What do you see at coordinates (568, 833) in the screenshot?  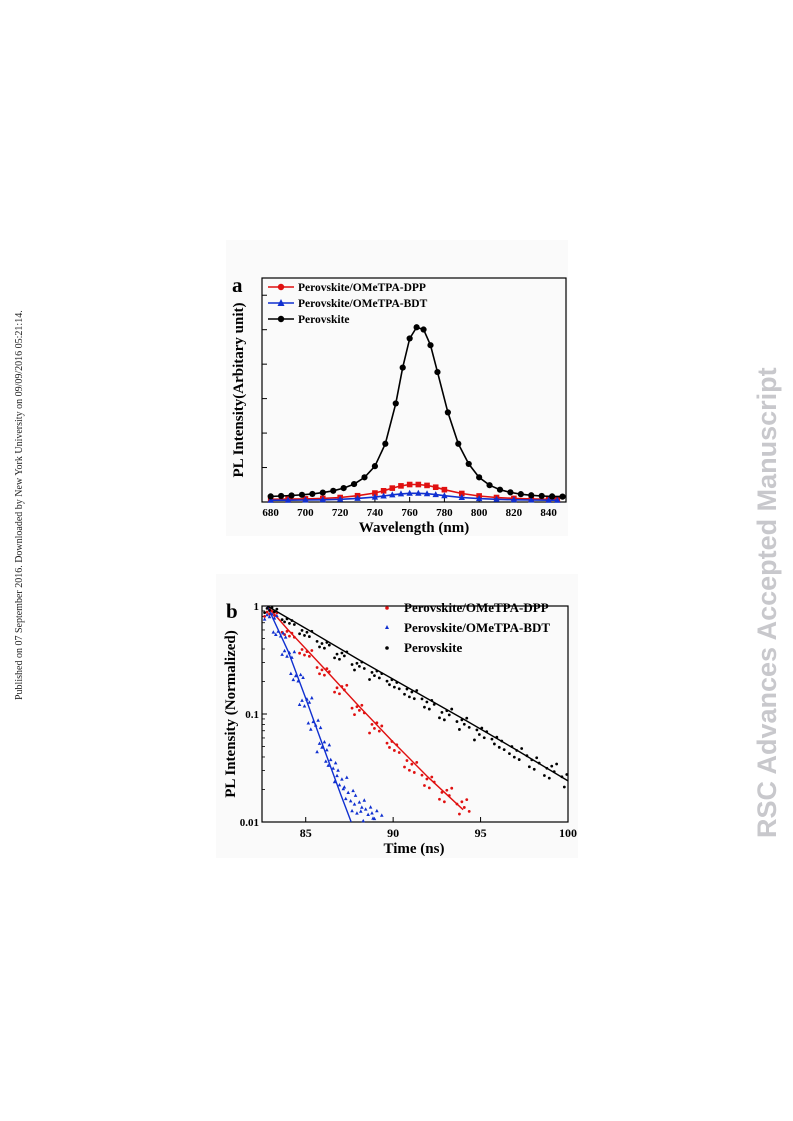 I see `panel-b-x-tick-label: 100` at bounding box center [568, 833].